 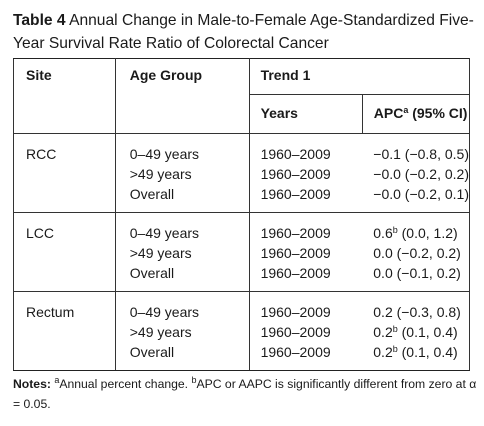 I want to click on table-label: Table 4, so click(x=39, y=20).